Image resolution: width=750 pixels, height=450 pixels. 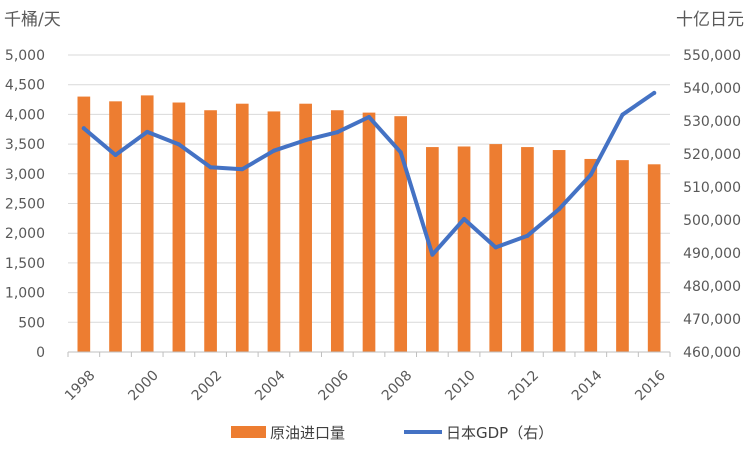 What do you see at coordinates (307, 433) in the screenshot?
I see `legend-label-oil-imports: 原油进口量` at bounding box center [307, 433].